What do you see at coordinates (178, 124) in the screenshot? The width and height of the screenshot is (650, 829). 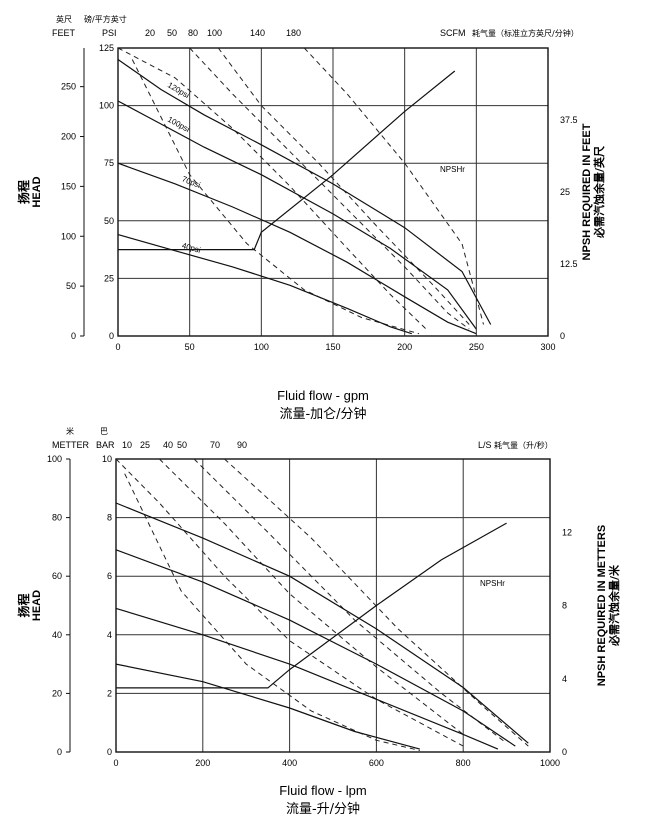 I see `chart1-series-label: 100psi` at bounding box center [178, 124].